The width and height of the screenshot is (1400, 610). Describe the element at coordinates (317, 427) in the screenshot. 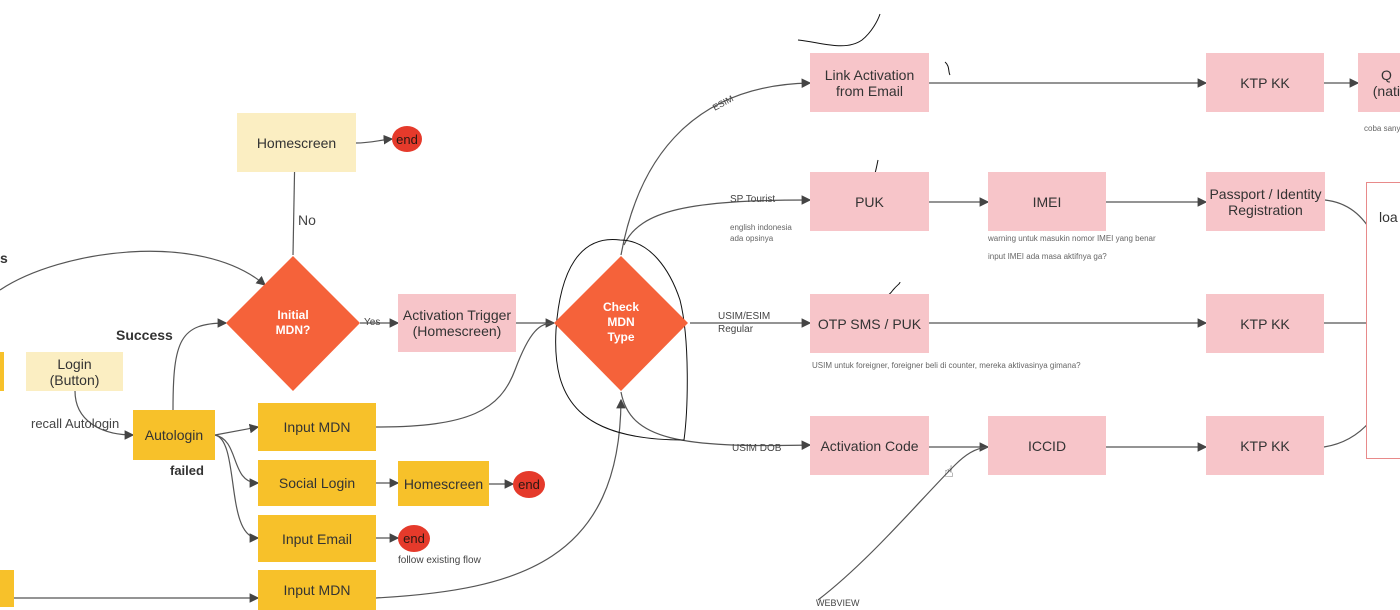

I see `input-mdn-node-1: Input MDN` at that location.